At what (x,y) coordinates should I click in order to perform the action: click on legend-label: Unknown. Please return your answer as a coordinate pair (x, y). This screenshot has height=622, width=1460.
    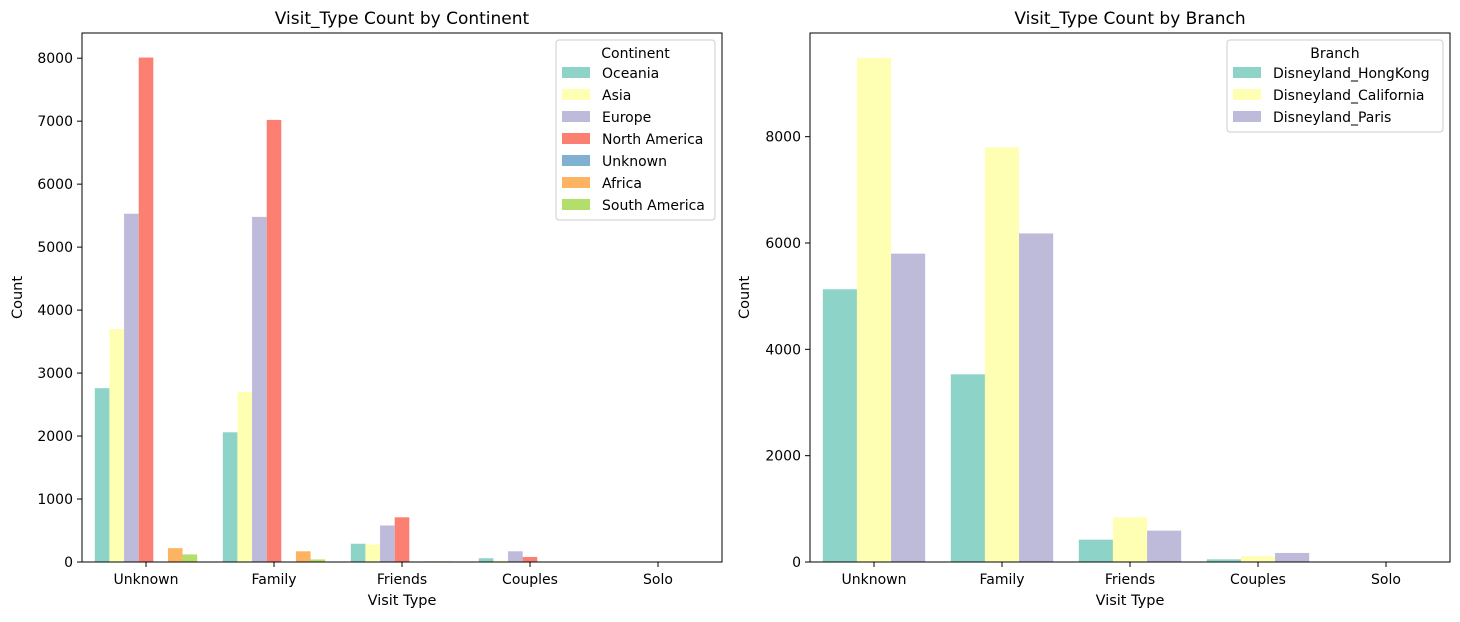
    Looking at the image, I should click on (634, 162).